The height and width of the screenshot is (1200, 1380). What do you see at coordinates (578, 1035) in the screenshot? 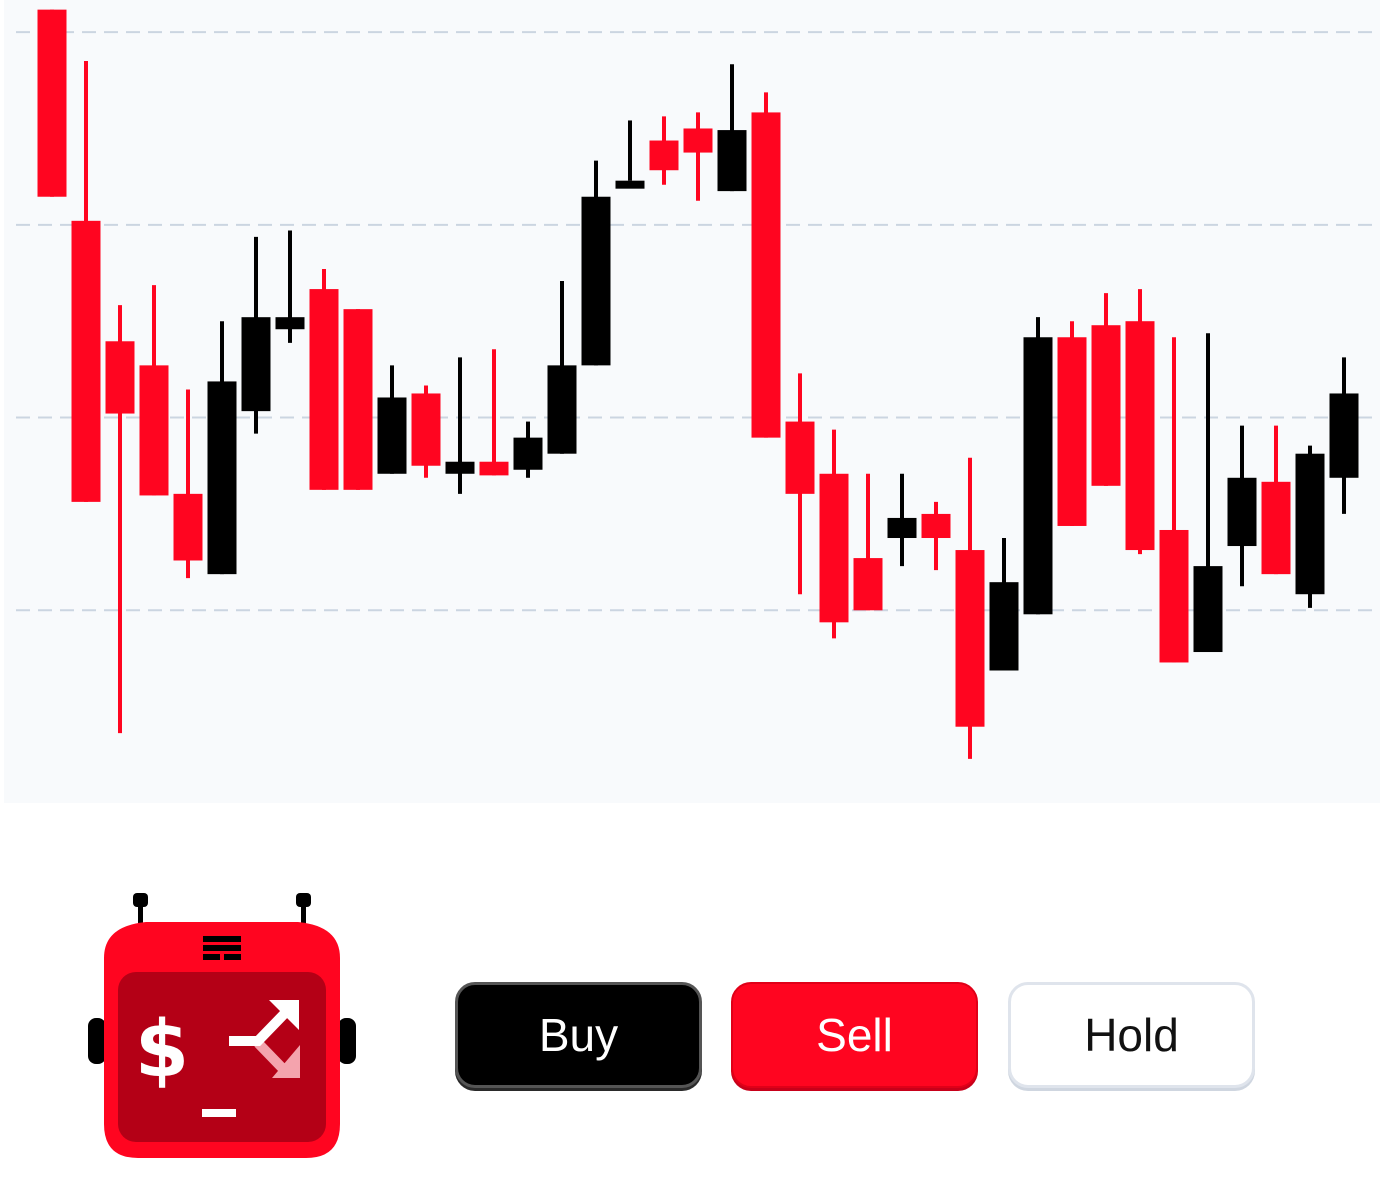
I see `buy-button: Buy` at bounding box center [578, 1035].